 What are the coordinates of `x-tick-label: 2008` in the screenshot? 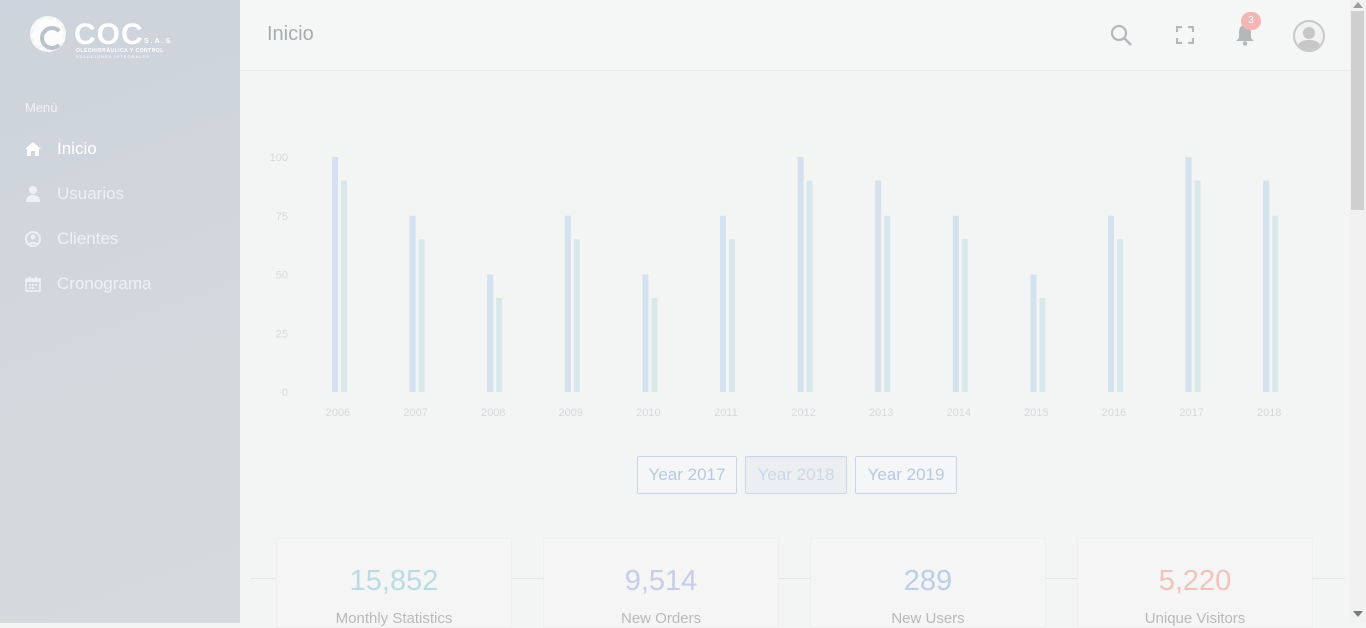 It's located at (493, 413).